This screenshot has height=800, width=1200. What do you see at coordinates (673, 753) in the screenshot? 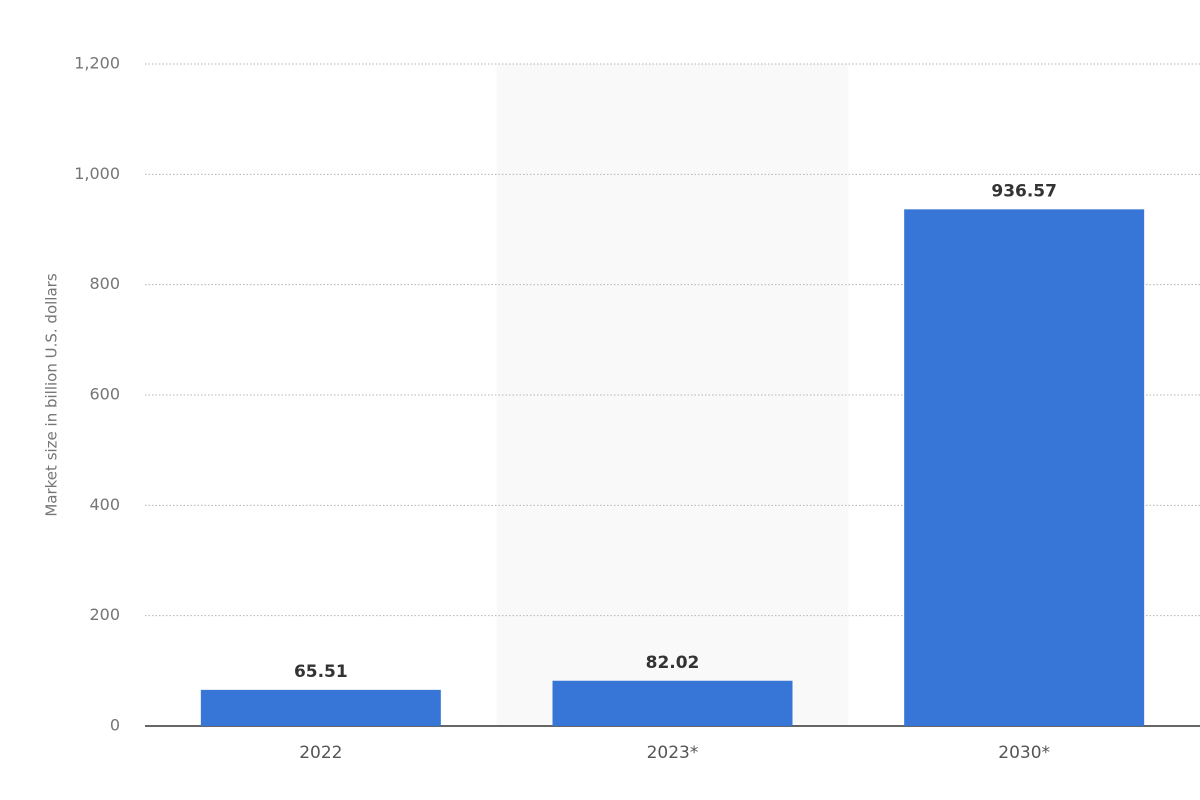
I see `x-tick-label: 2023*` at bounding box center [673, 753].